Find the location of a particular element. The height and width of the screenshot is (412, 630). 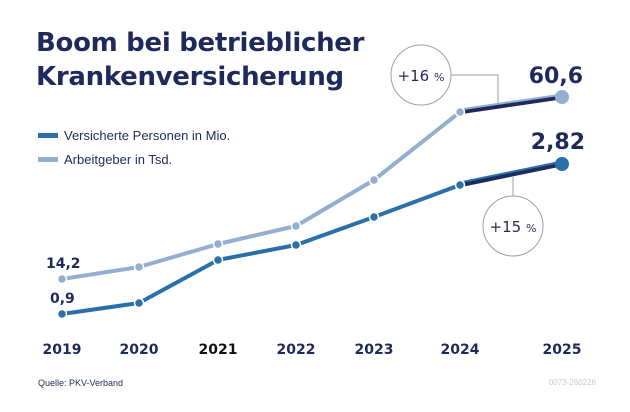

chart-title-line-2: Krankenversicherung is located at coordinates (190, 77).